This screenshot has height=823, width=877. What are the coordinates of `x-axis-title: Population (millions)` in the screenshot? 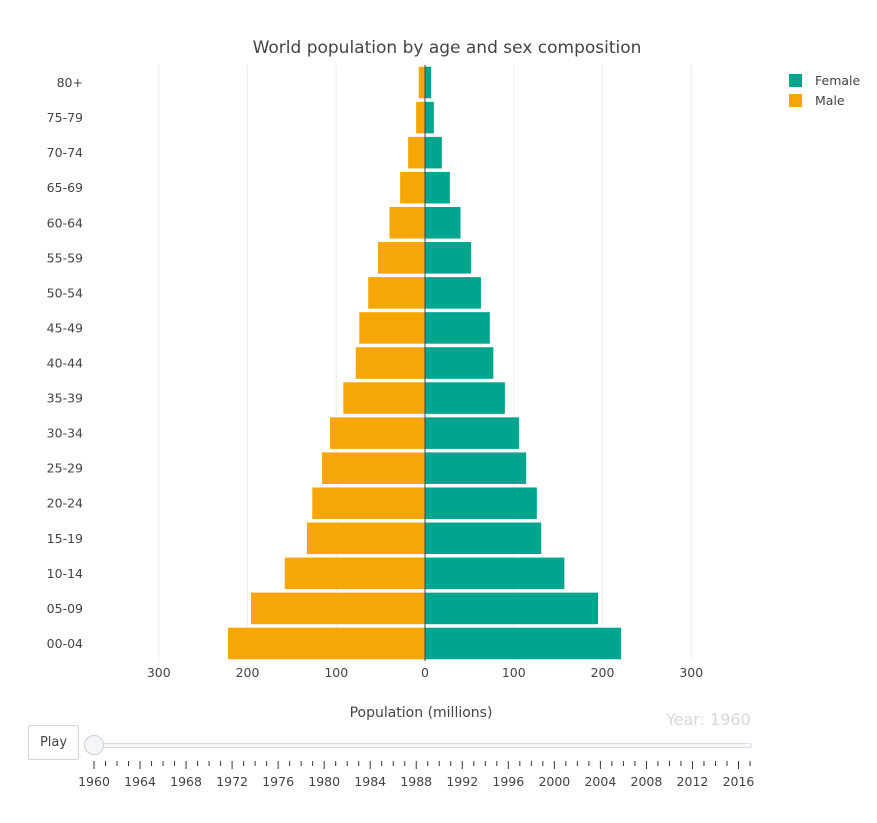 It's located at (421, 713).